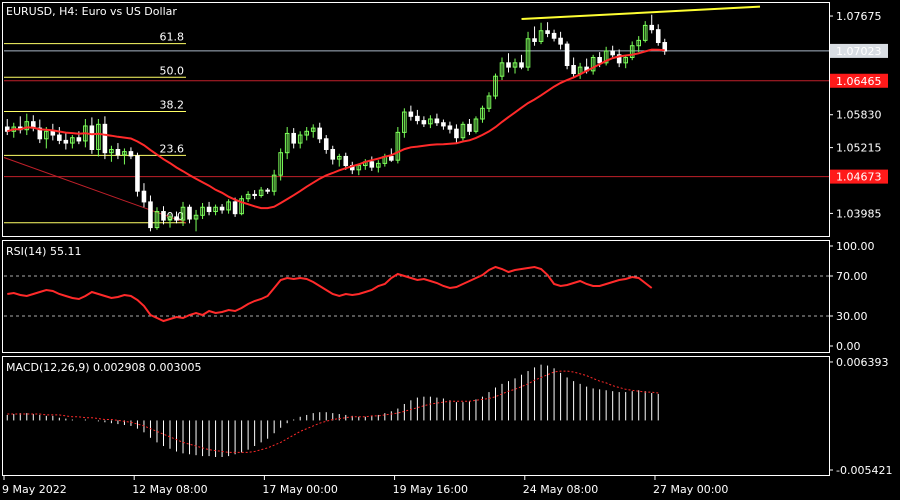 This screenshot has width=900, height=500. Describe the element at coordinates (172, 105) in the screenshot. I see `fib-label: 38.2` at that location.